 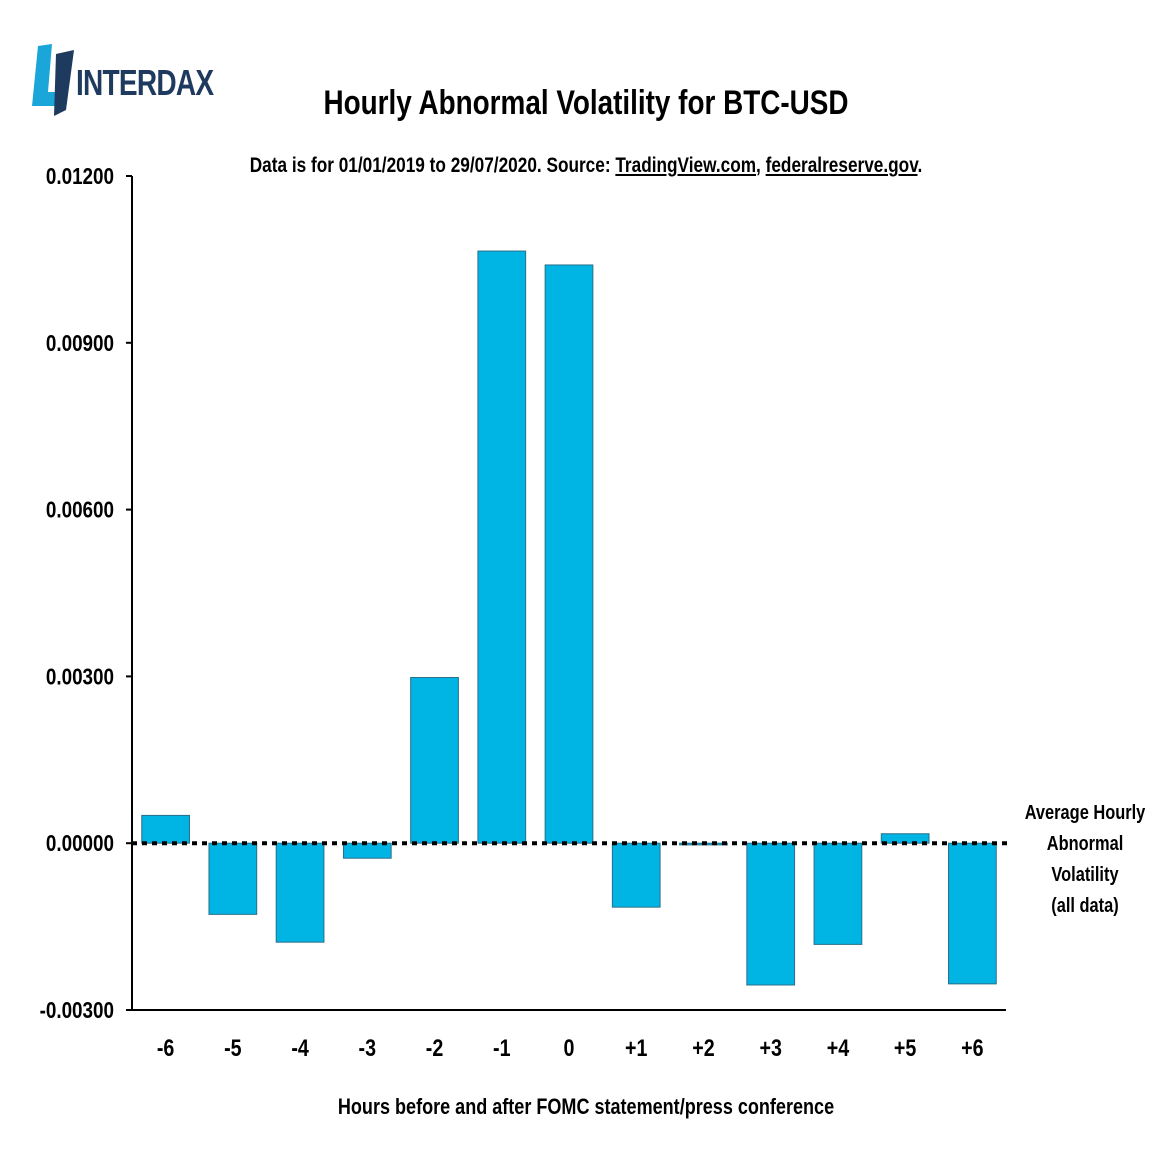 What do you see at coordinates (80, 677) in the screenshot?
I see `y-tick-label: 0.00300` at bounding box center [80, 677].